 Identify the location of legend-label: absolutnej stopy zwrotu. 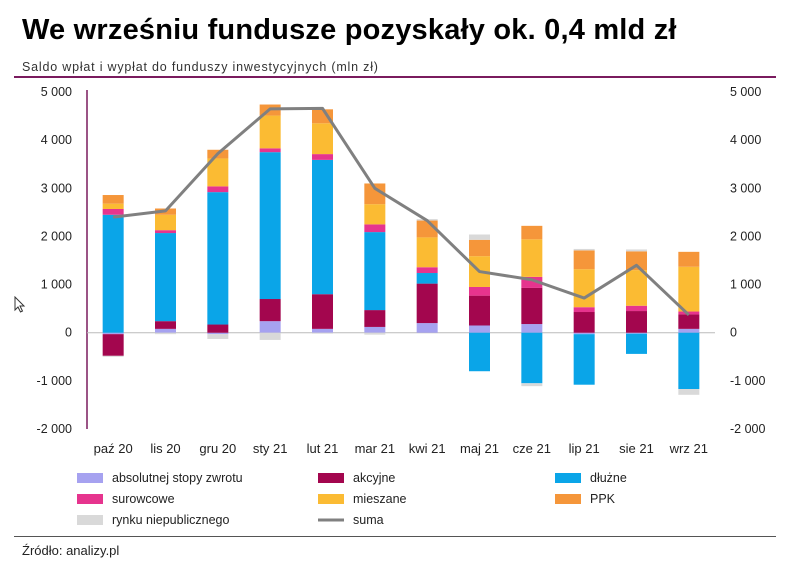
(177, 478).